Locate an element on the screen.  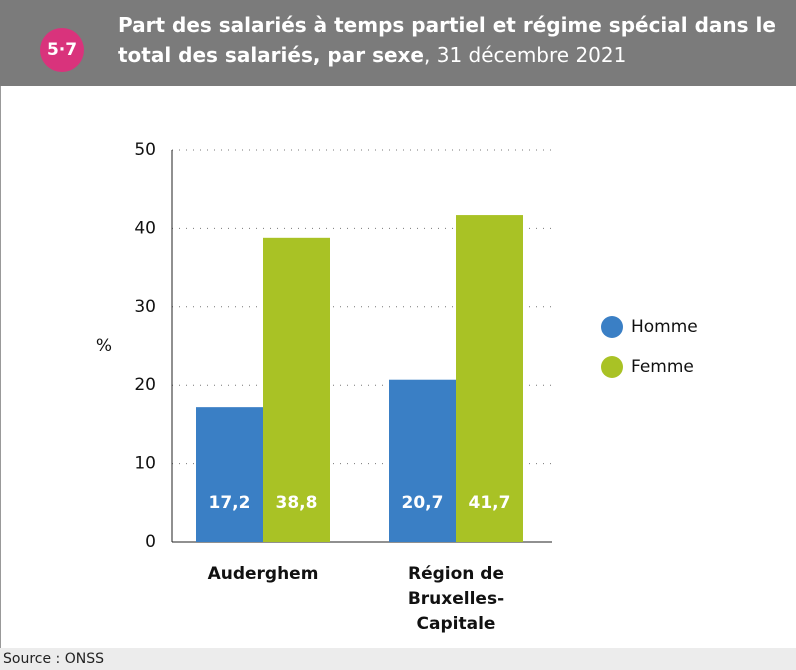
y-tick-label: 50 is located at coordinates (145, 150).